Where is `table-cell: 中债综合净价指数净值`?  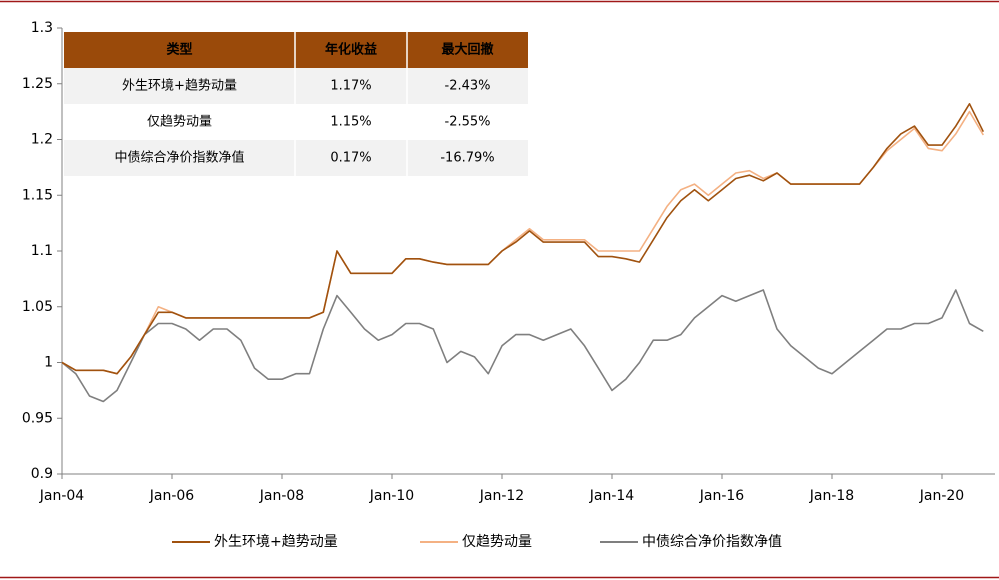
table-cell: 中债综合净价指数净值 is located at coordinates (179, 158).